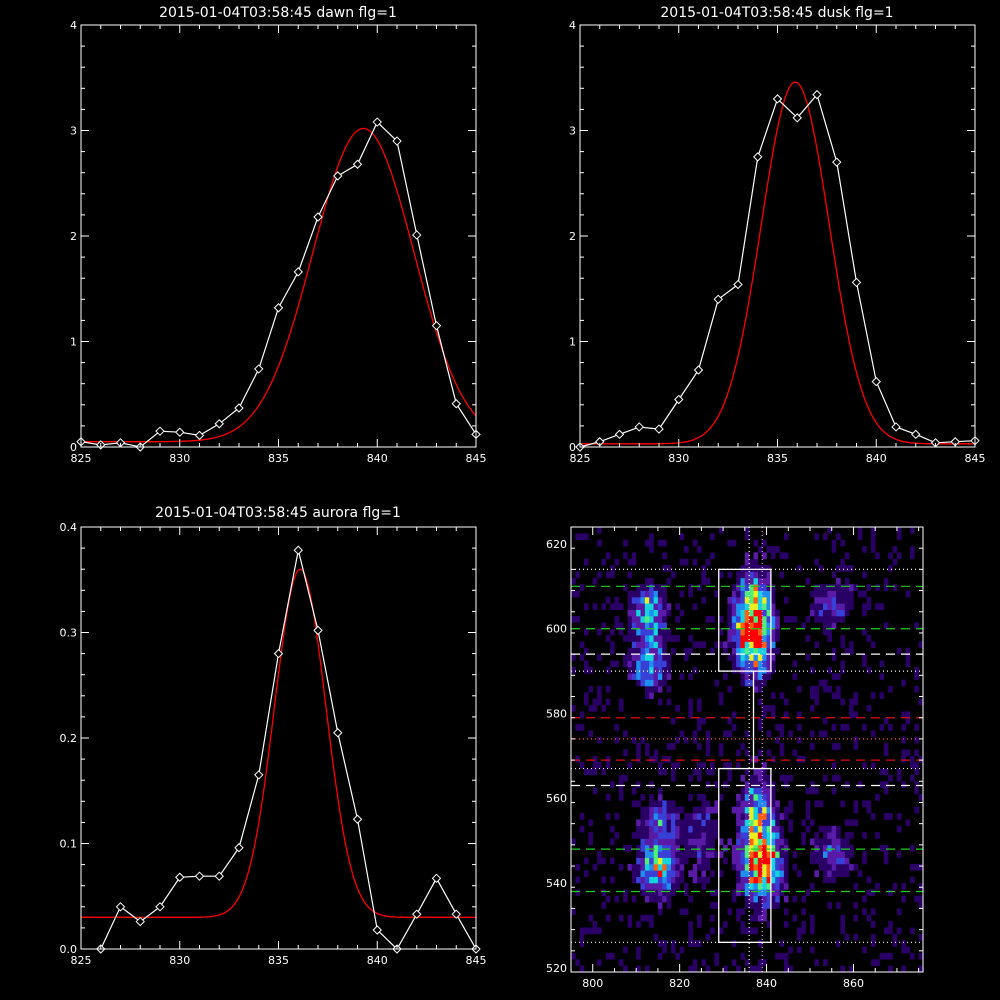 This screenshot has width=1000, height=1000. Describe the element at coordinates (377, 960) in the screenshot. I see `x-tick-label: 840` at that location.